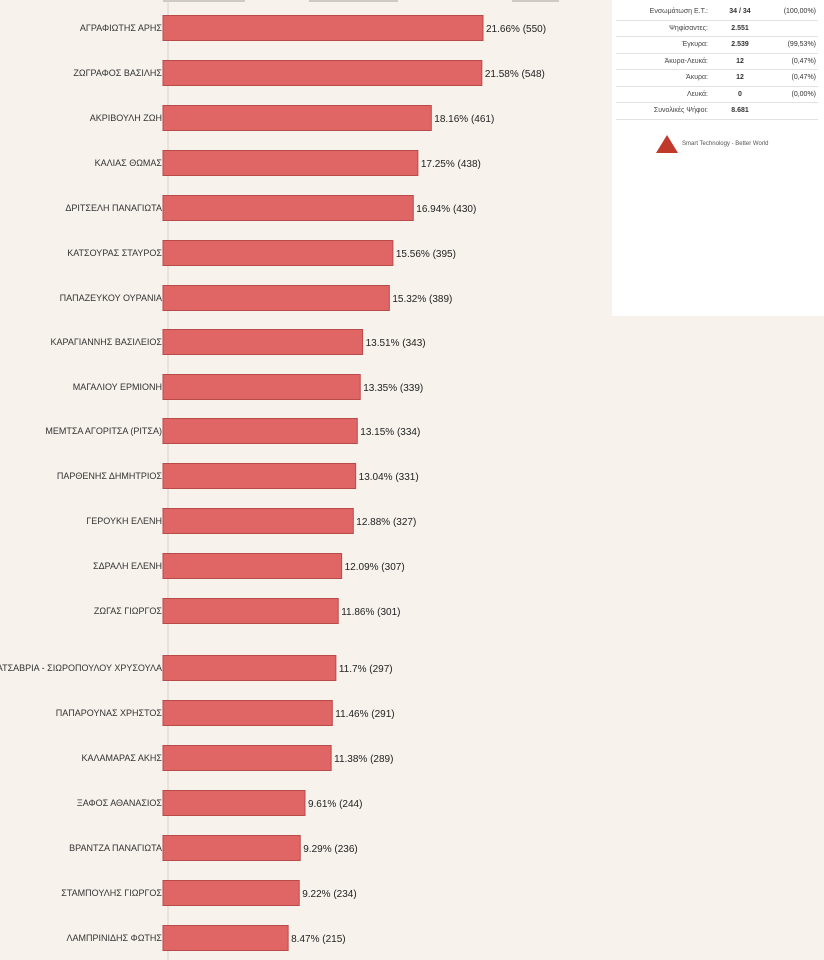 This screenshot has width=824, height=960. I want to click on stats-pct: (99,53%), so click(794, 45).